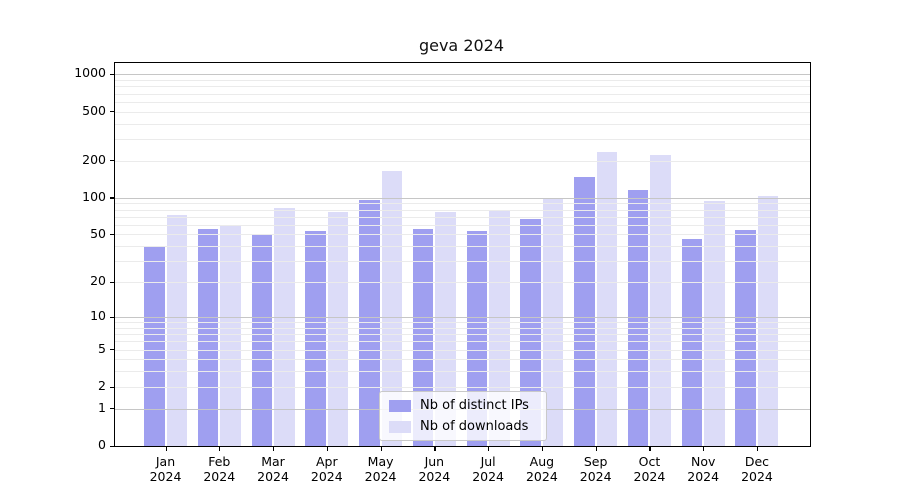 This screenshot has height=500, width=900. Describe the element at coordinates (90, 73) in the screenshot. I see `y-tick-label-1000: 1000` at that location.